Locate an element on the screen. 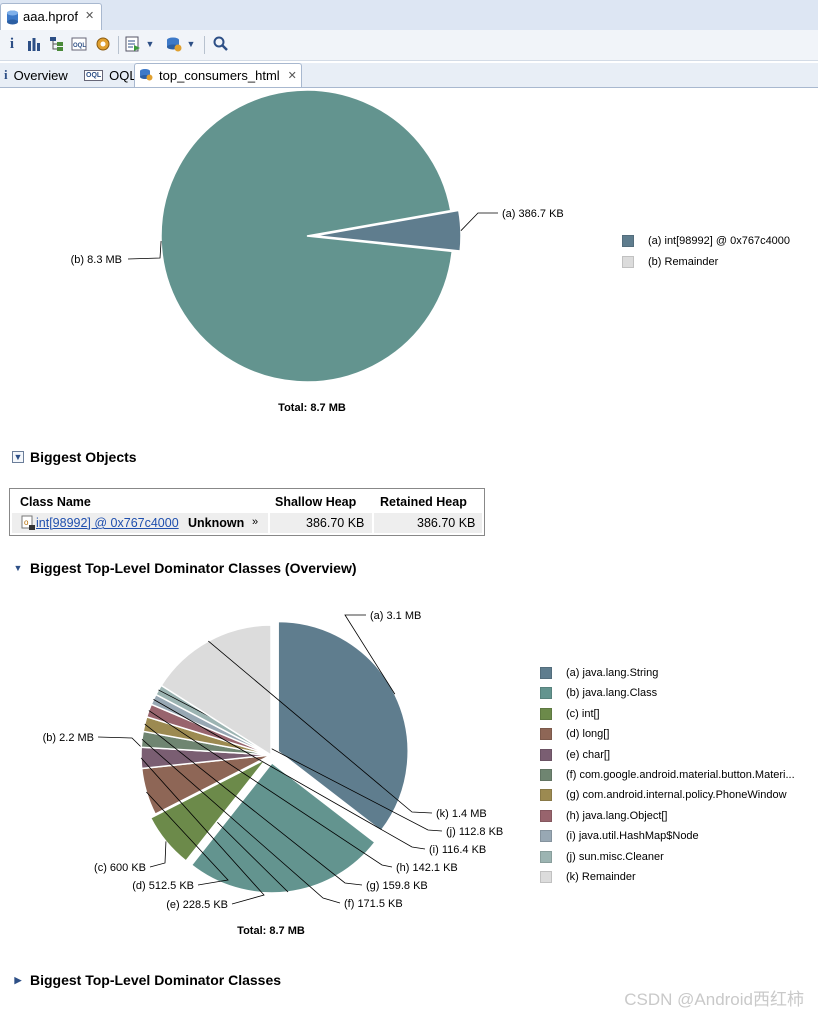 This screenshot has width=818, height=1014. dominator-tree-icon is located at coordinates (57, 44).